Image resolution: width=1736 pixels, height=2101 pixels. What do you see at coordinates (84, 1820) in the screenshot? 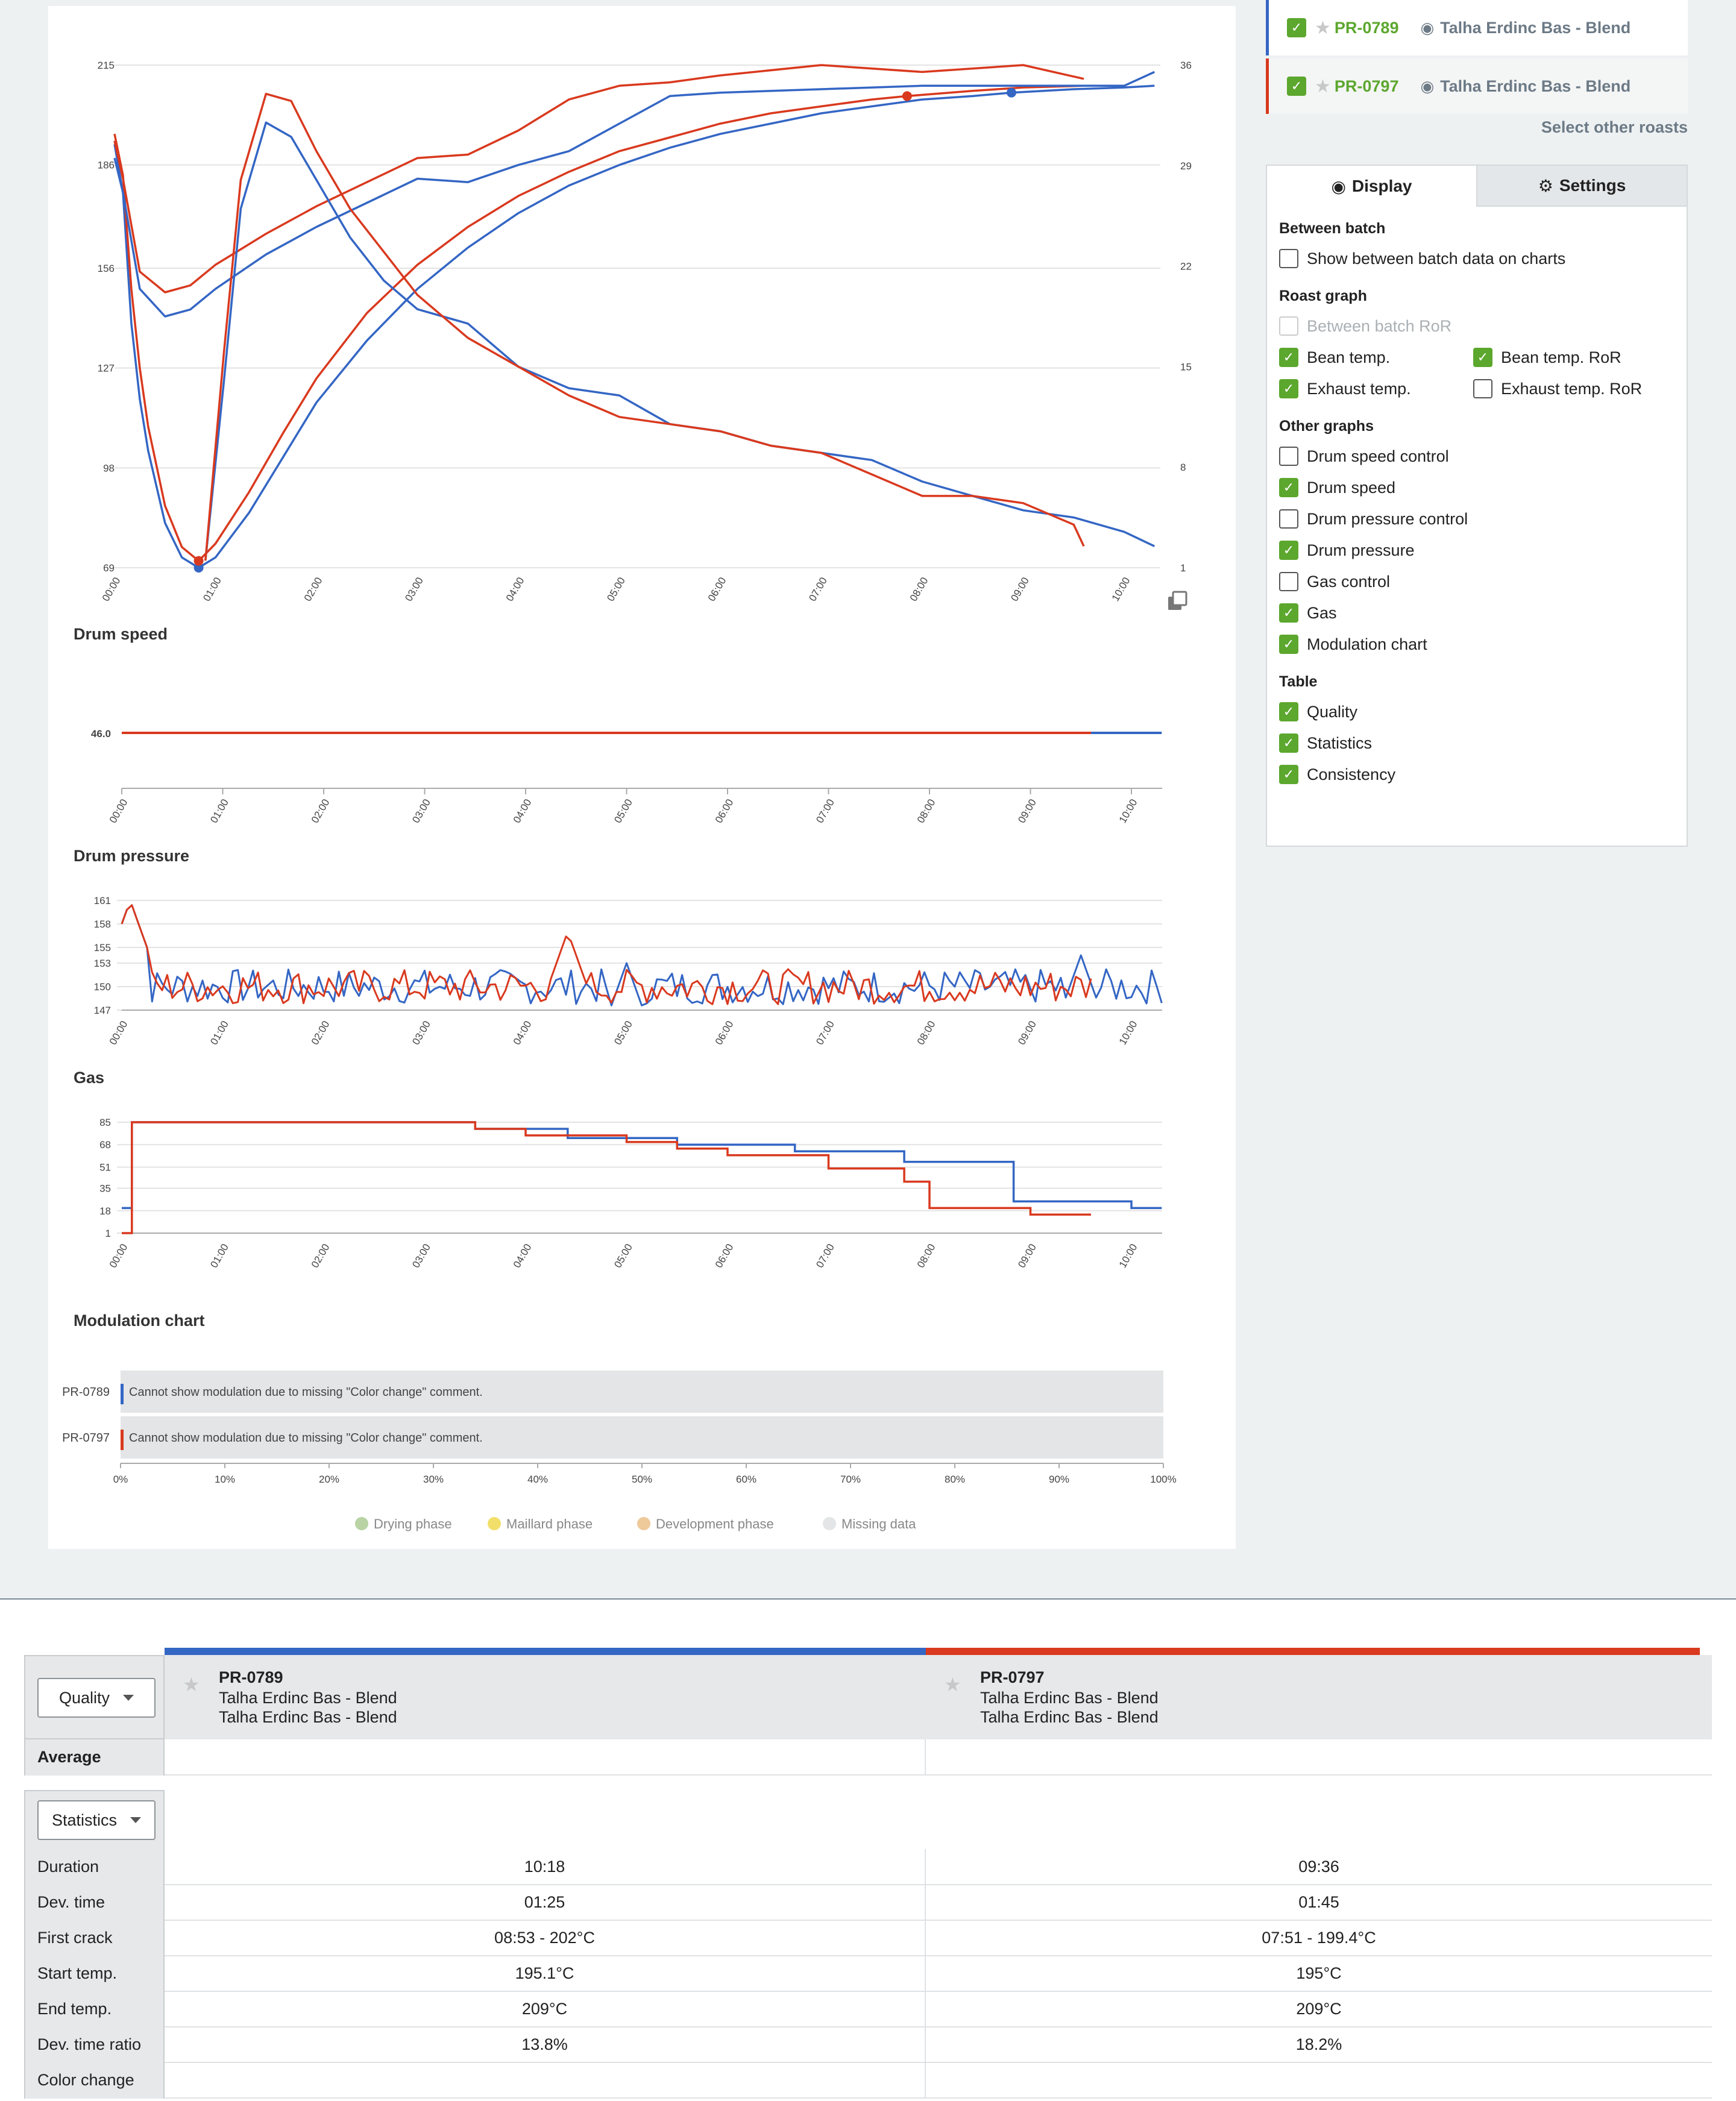
I see `statistics-dropdown-label: Statistics` at bounding box center [84, 1820].